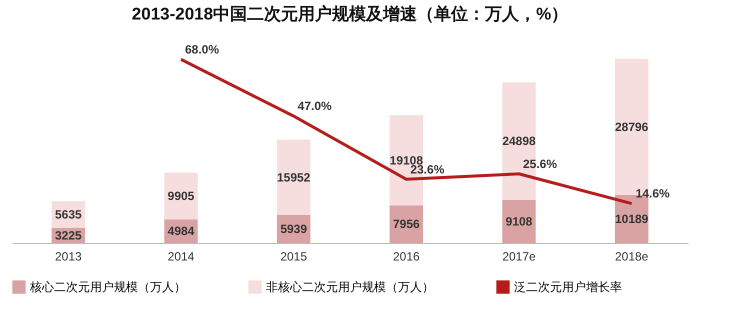 This screenshot has width=740, height=330. Describe the element at coordinates (519, 221) in the screenshot. I see `data-label: 9108` at that location.